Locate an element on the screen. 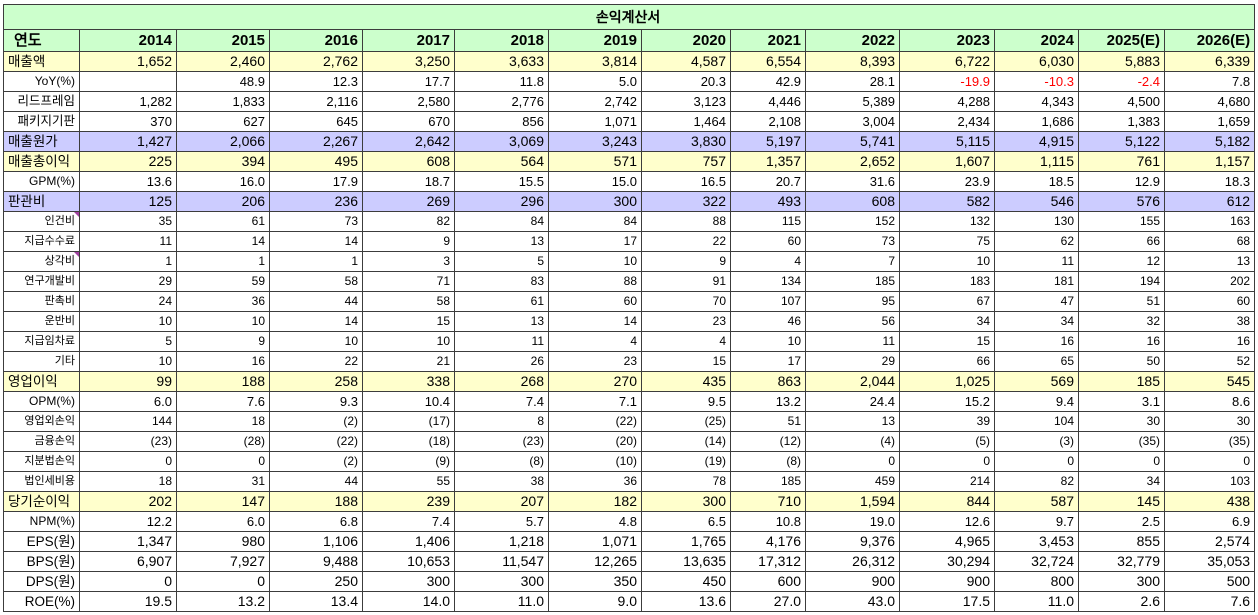 The width and height of the screenshot is (1258, 615). row-label-cell: BPS(원) is located at coordinates (41, 561).